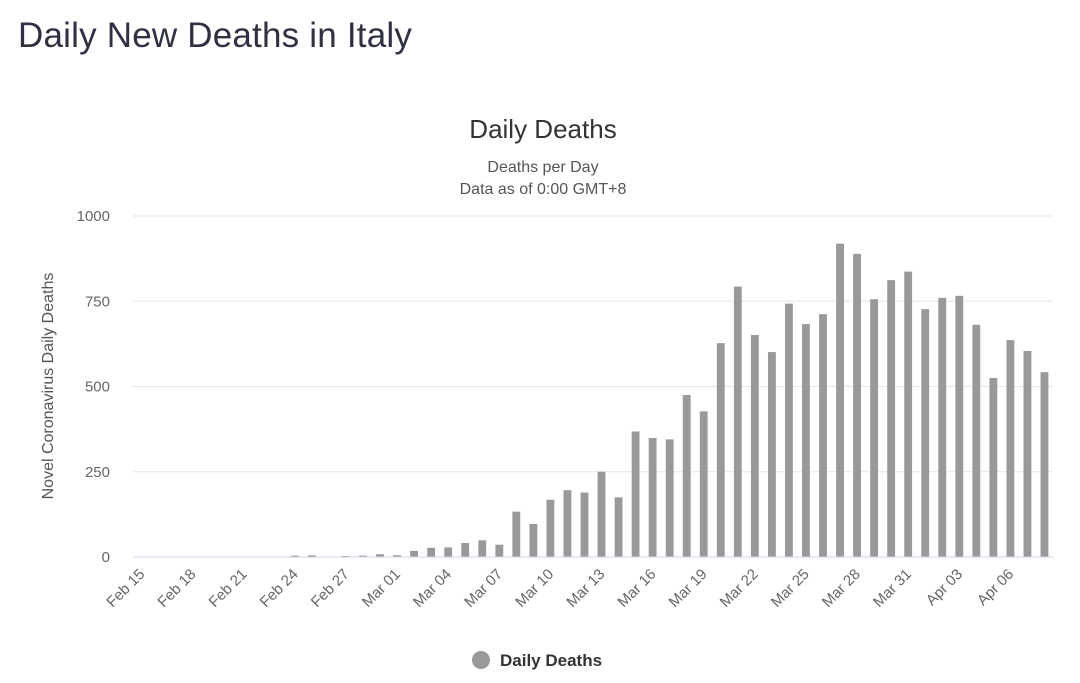 Image resolution: width=1080 pixels, height=683 pixels. I want to click on x-tick-label: Mar 28, so click(841, 588).